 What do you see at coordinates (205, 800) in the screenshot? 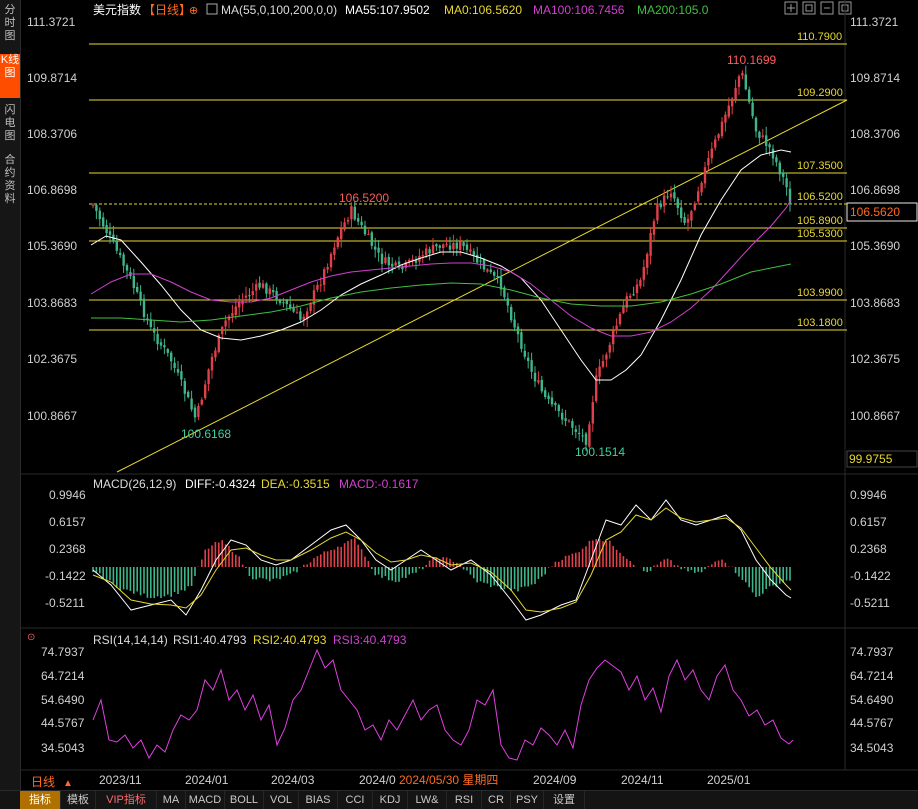
I see `tab-macd: MACD` at bounding box center [205, 800].